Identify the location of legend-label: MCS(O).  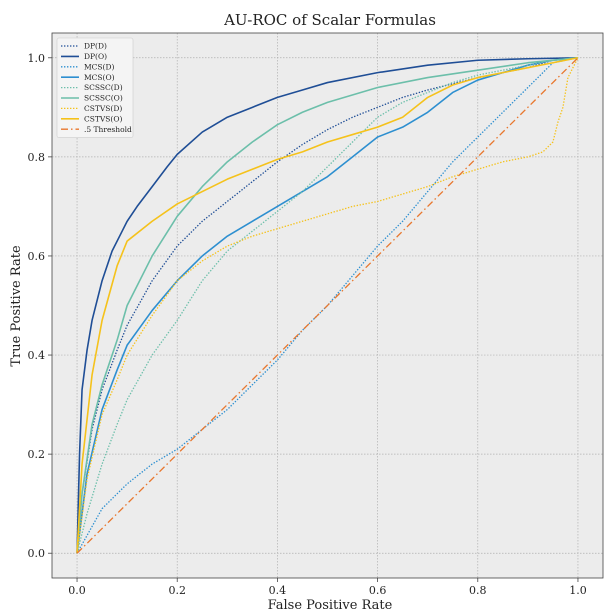
(99, 77).